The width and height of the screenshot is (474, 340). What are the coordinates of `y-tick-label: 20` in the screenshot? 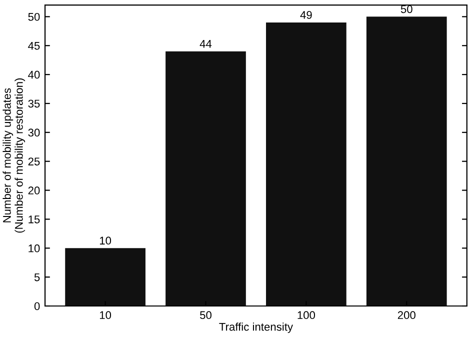 It's located at (34, 190).